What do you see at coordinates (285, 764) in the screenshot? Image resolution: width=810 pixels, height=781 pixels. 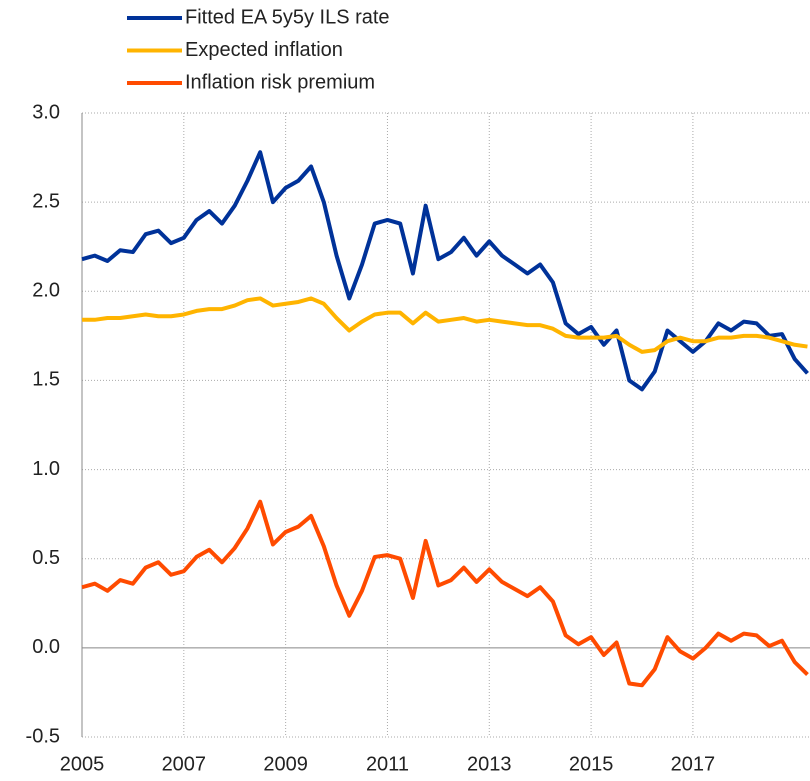 I see `x-tick-label: 2009` at bounding box center [285, 764].